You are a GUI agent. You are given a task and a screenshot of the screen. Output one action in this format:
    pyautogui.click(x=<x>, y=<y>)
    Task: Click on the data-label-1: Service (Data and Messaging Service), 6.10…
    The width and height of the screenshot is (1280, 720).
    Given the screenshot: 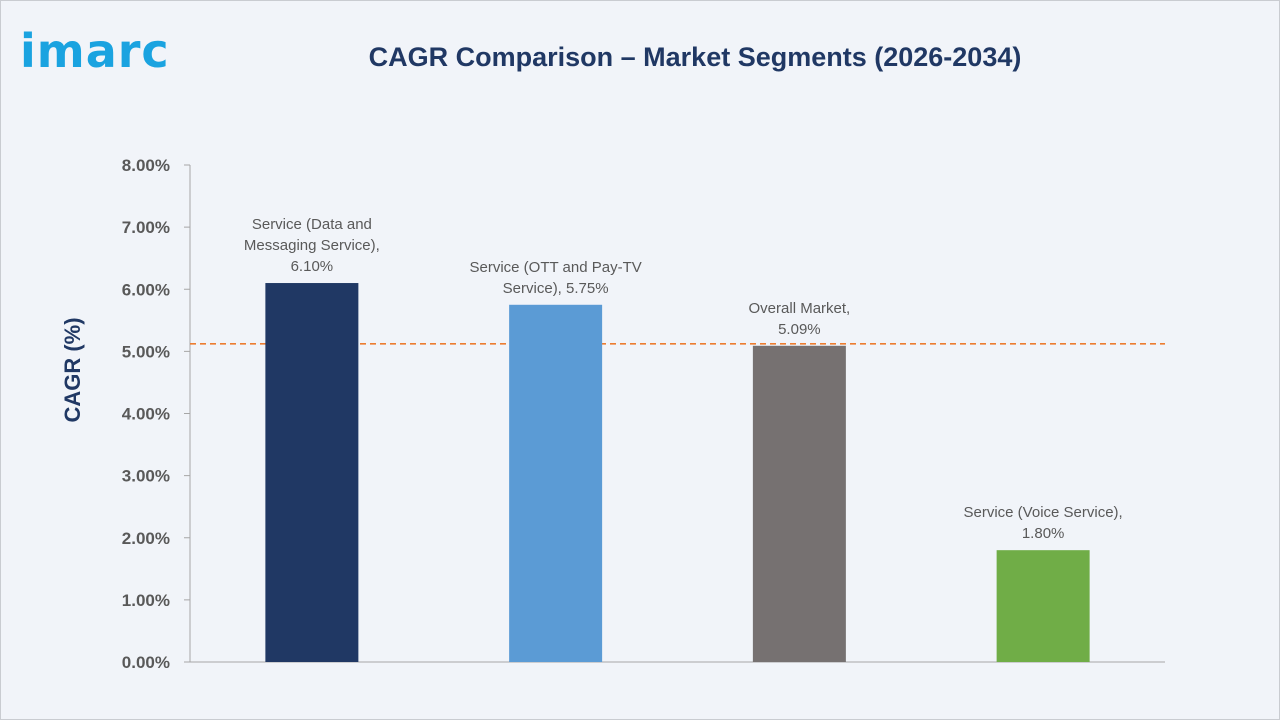 What is the action you would take?
    pyautogui.click(x=312, y=245)
    